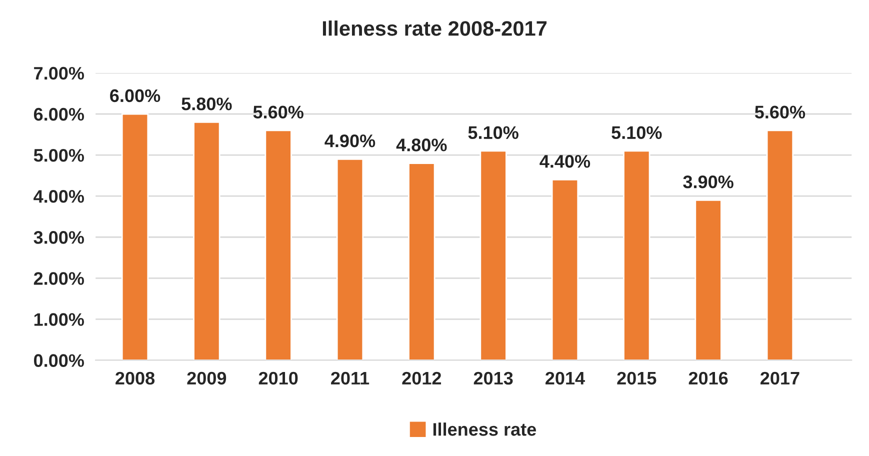 The image size is (869, 456). I want to click on x-tick-label: 2009, so click(206, 378).